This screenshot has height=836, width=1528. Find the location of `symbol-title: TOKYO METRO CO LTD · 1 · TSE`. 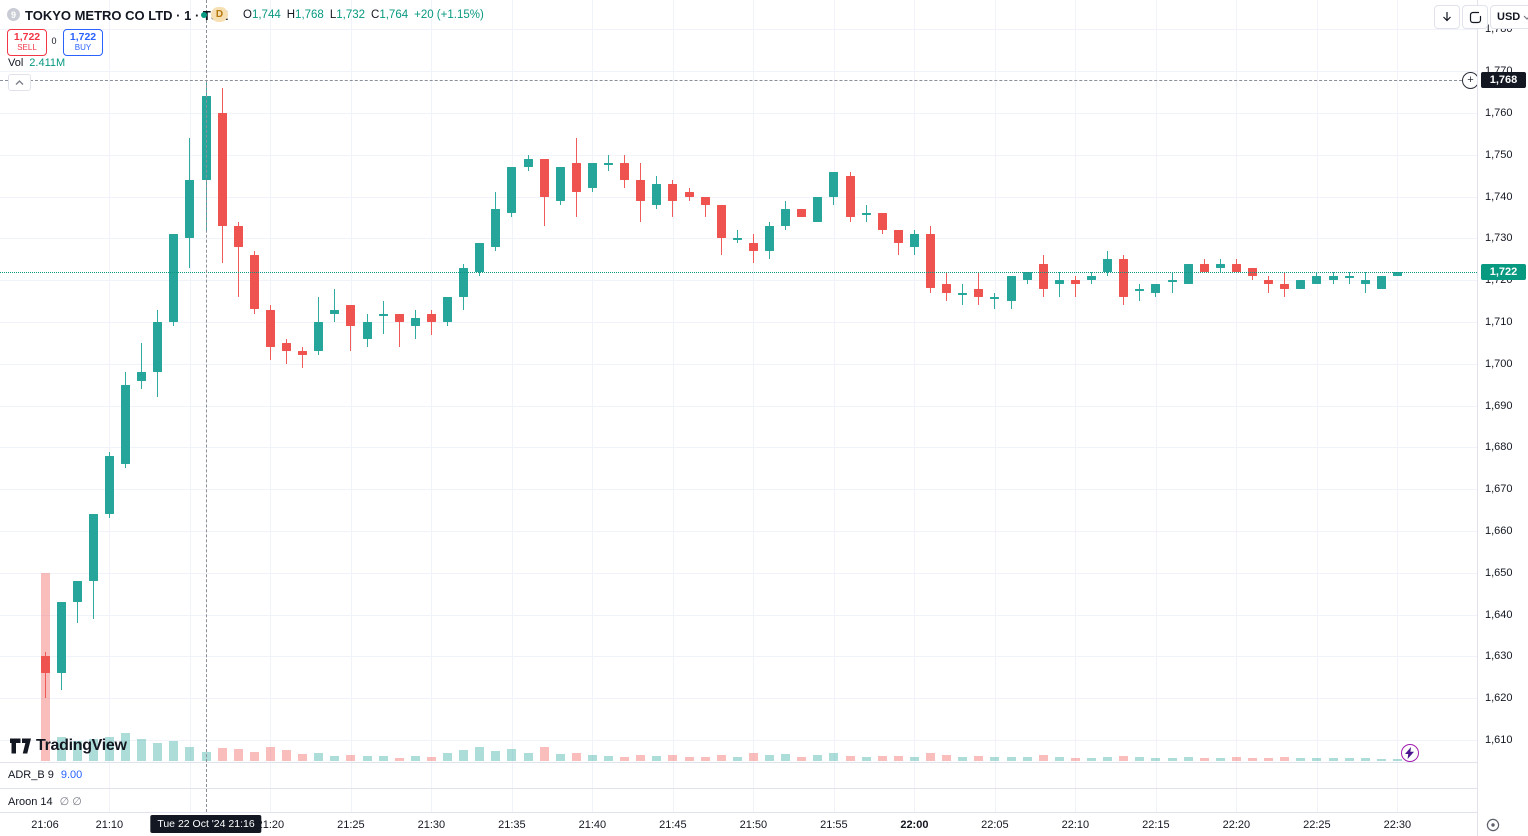

symbol-title: TOKYO METRO CO LTD · 1 · TSE is located at coordinates (127, 15).